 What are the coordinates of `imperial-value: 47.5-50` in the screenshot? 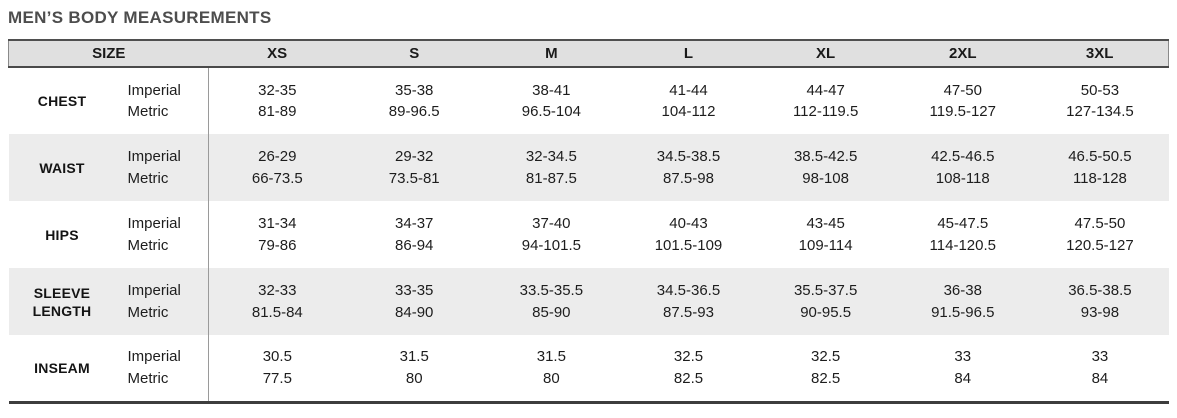 It's located at (1100, 223).